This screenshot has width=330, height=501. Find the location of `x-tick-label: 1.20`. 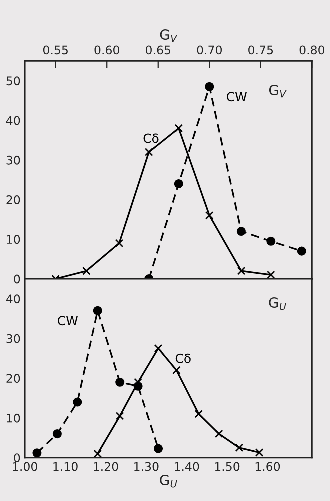

x-tick-label: 1.20 is located at coordinates (106, 467).